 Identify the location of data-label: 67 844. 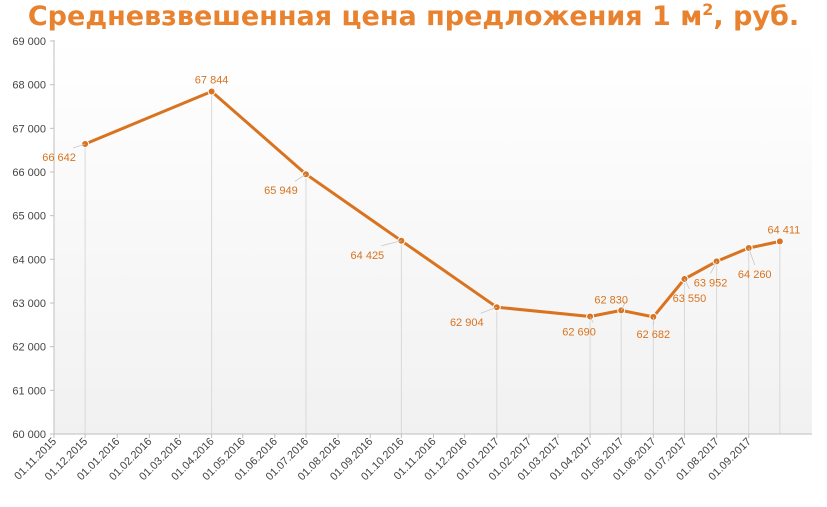
(212, 80).